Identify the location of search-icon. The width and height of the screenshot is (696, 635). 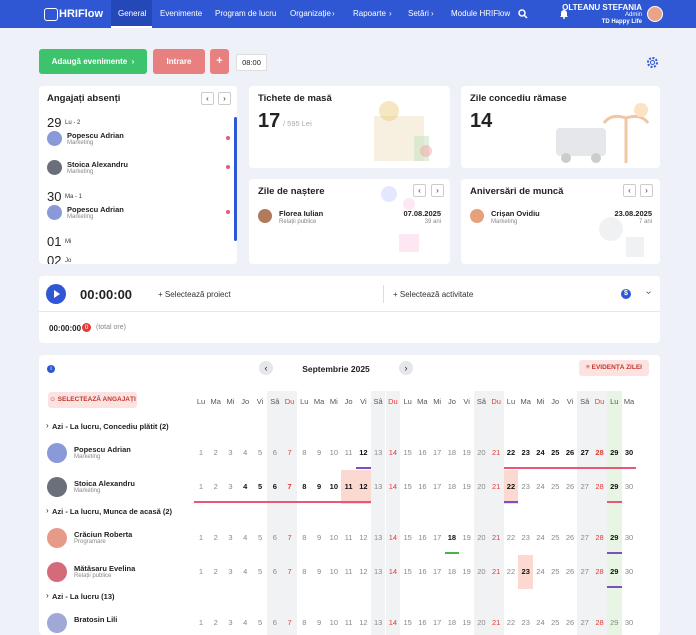
(523, 14).